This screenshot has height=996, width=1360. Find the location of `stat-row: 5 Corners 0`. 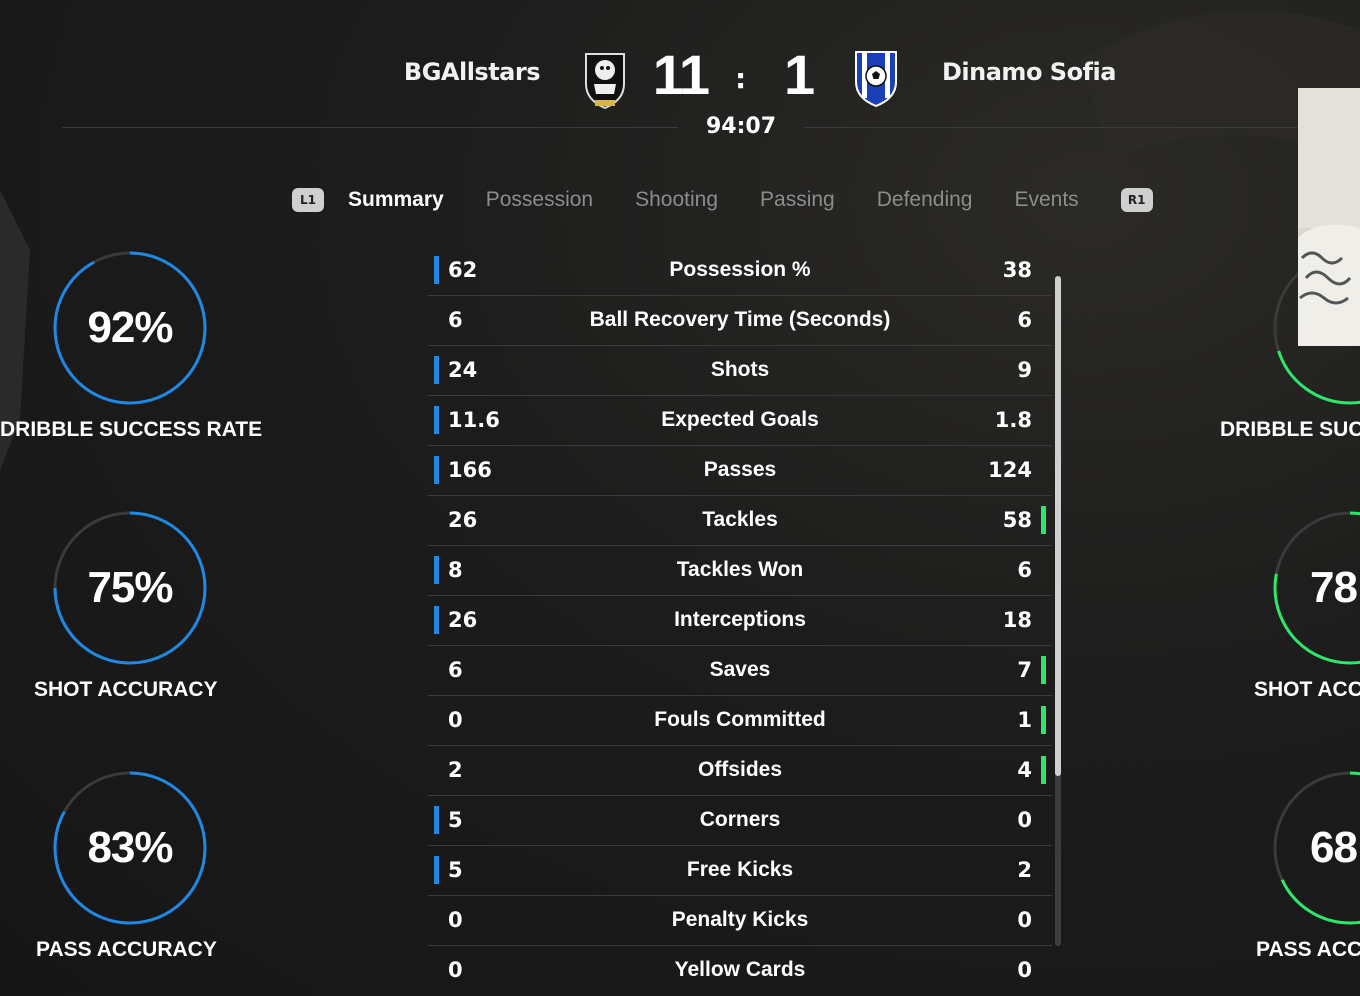

stat-row: 5 Corners 0 is located at coordinates (740, 821).